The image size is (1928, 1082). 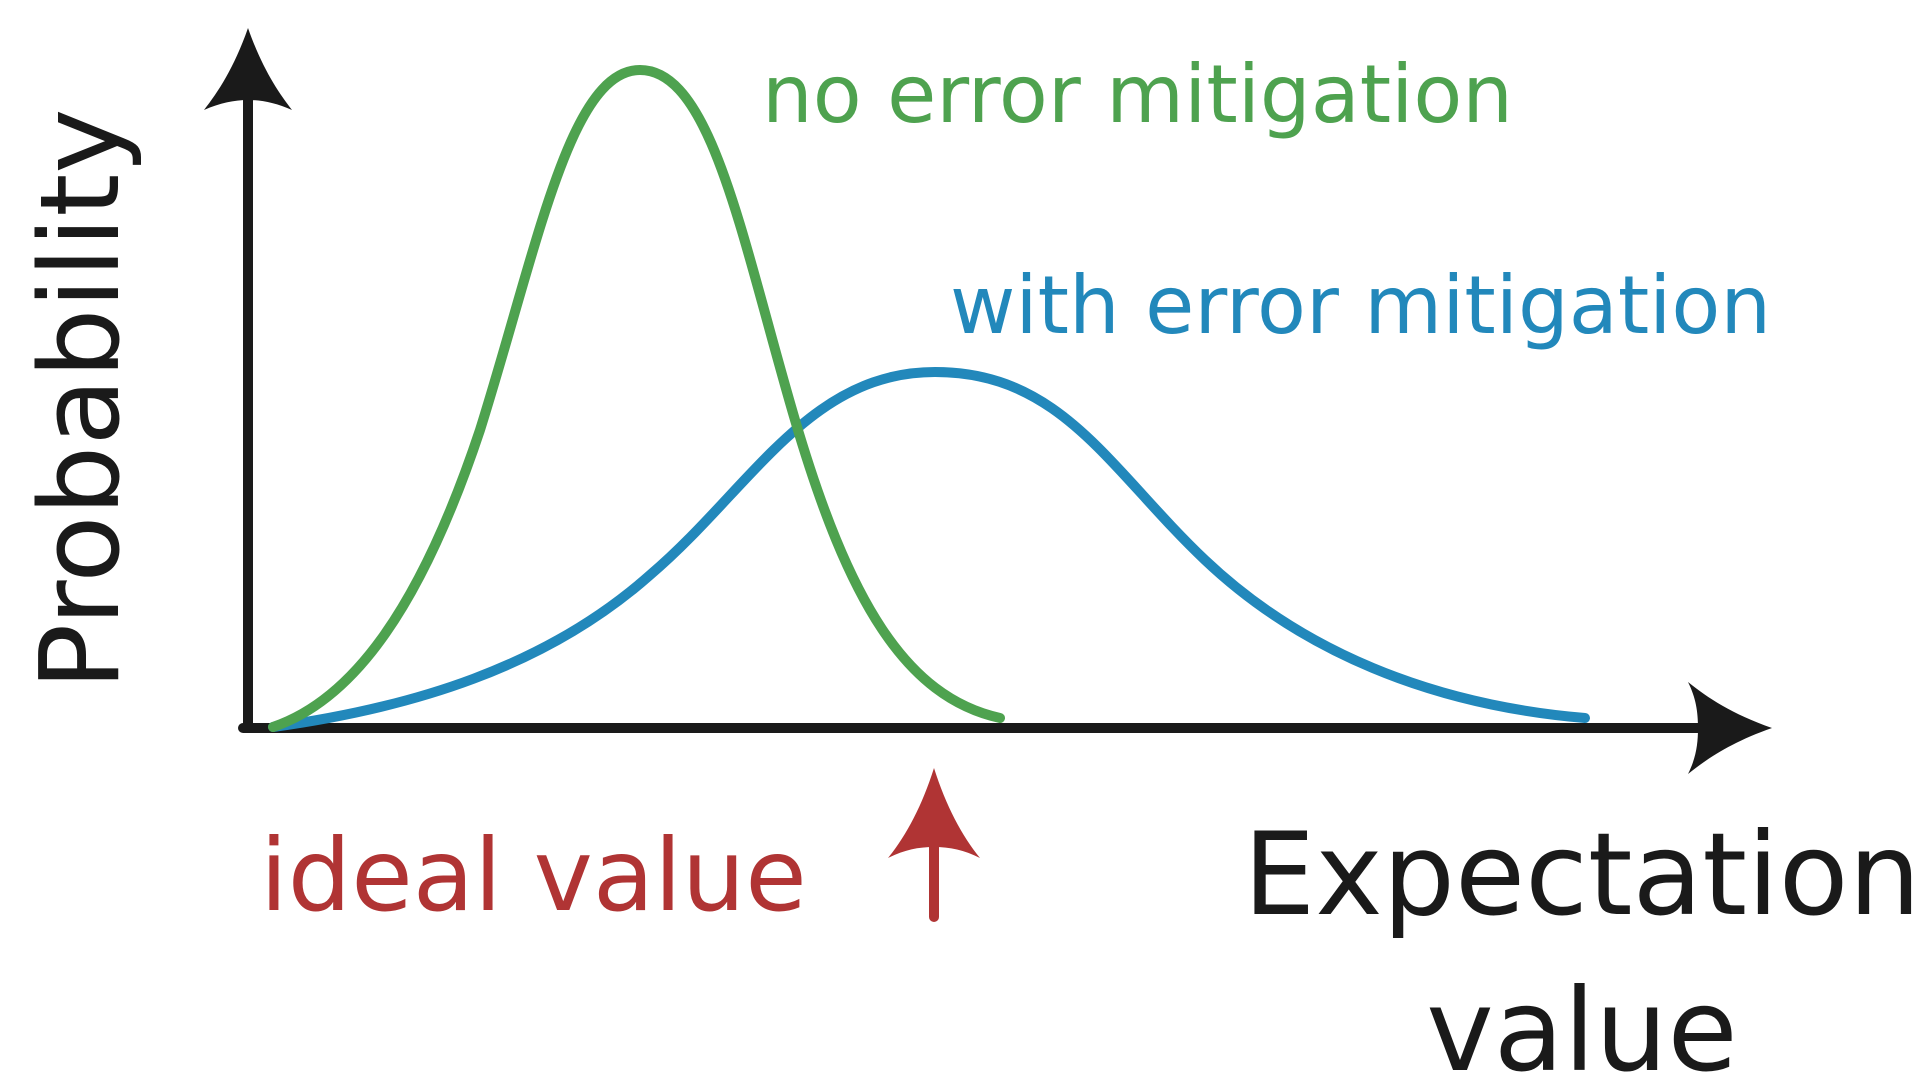 I want to click on y-axis-label: Probability, so click(x=80, y=399).